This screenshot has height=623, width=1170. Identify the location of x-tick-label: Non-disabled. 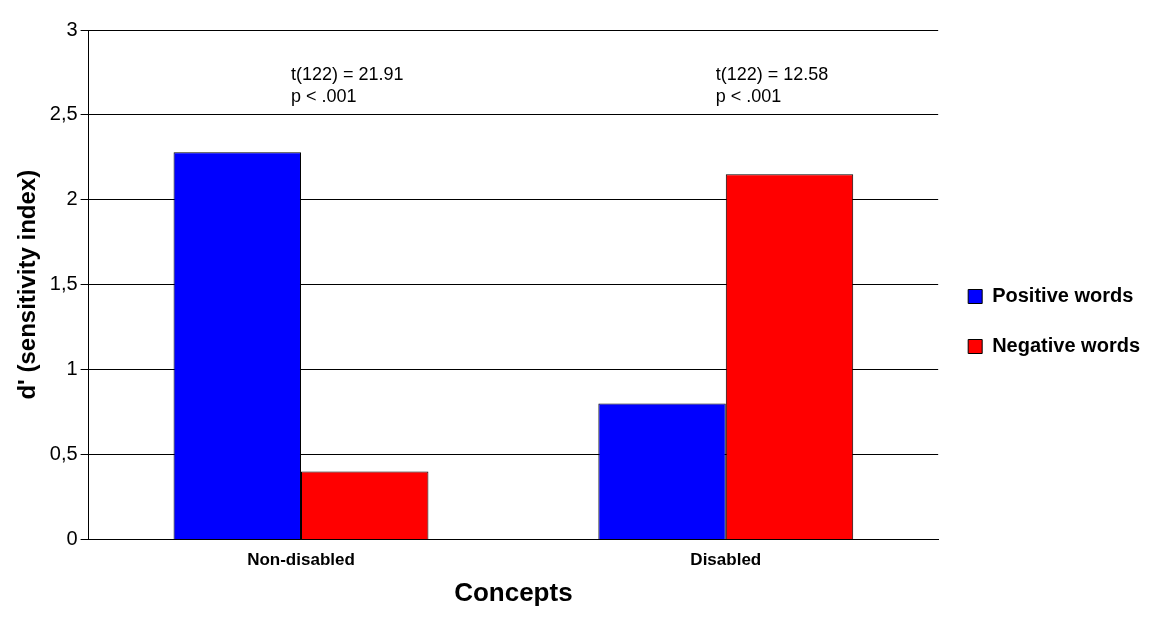
(301, 560).